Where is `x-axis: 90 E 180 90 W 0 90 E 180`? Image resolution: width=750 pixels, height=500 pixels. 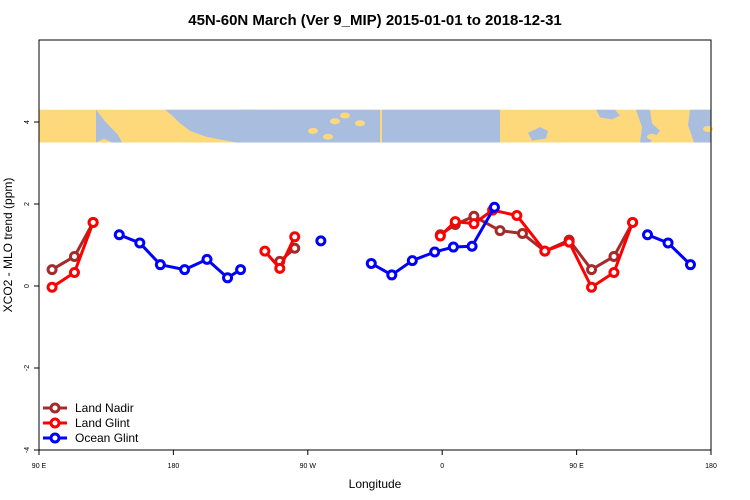 x-axis: 90 E 180 90 W 0 90 E 180 is located at coordinates (374, 460).